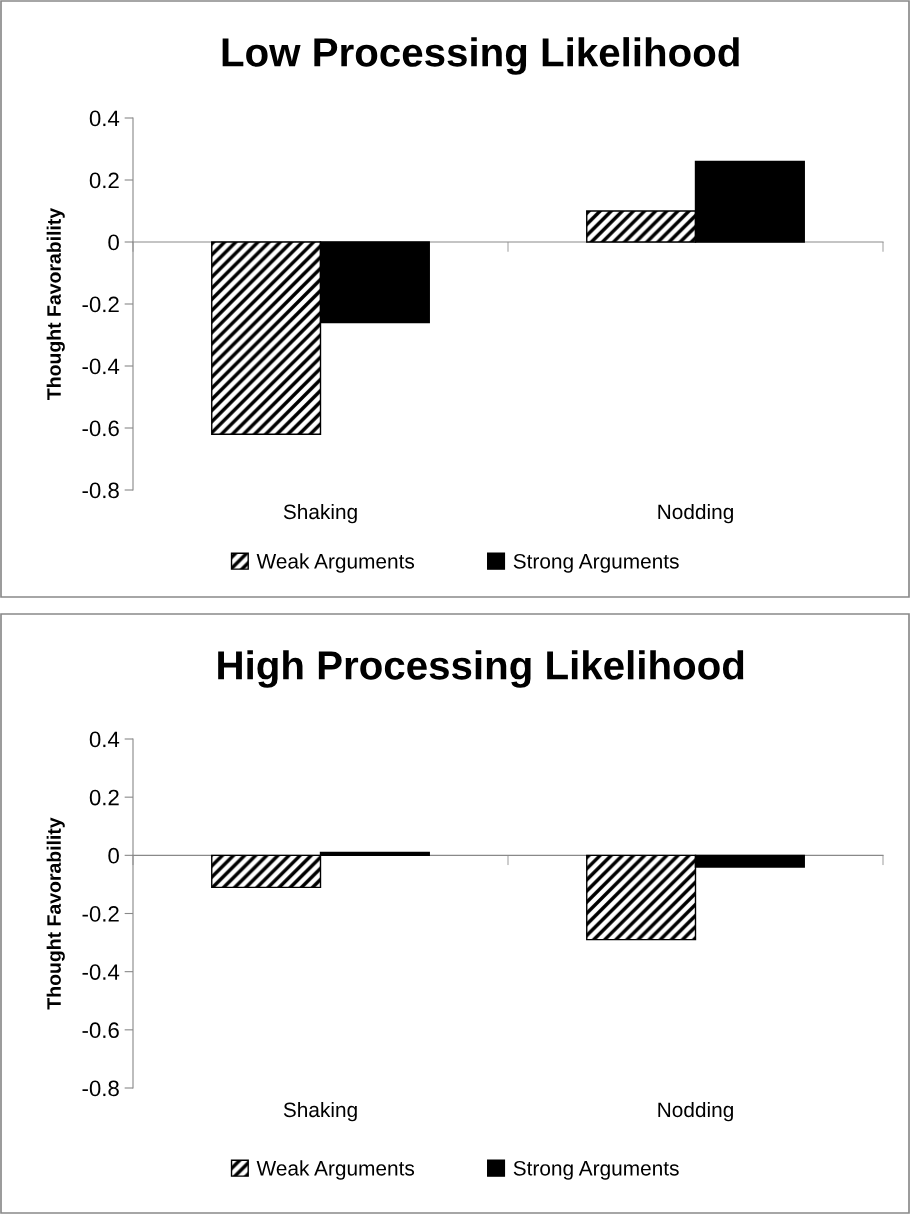 The image size is (911, 1215). What do you see at coordinates (481, 669) in the screenshot?
I see `chart-title: High Processing Likelihood` at bounding box center [481, 669].